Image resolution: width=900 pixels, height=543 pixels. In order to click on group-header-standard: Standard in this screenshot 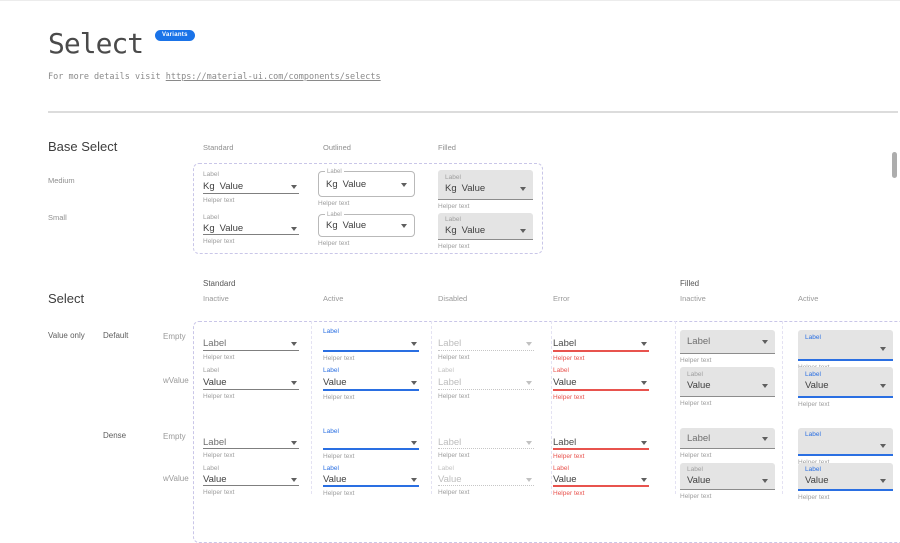, I will do `click(219, 283)`.